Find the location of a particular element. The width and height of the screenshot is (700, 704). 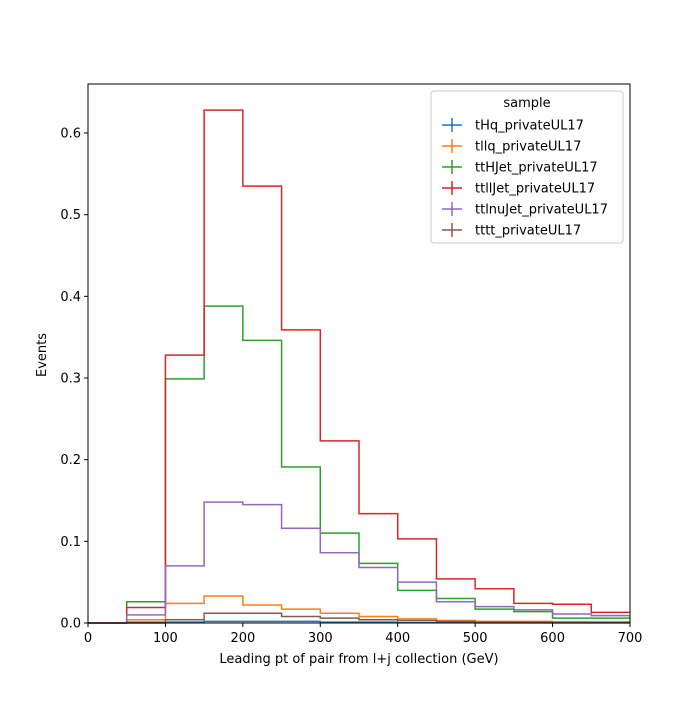

y-axis: 0.0 0.1 0.2 0.3 0.4 0.5 0.6 is located at coordinates (74, 379).